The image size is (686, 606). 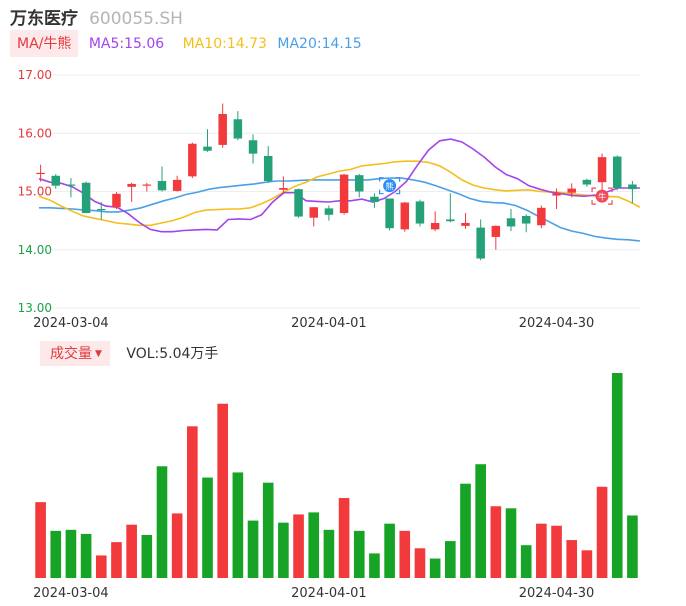 I want to click on bear-marker-icon: 熊, so click(x=390, y=186).